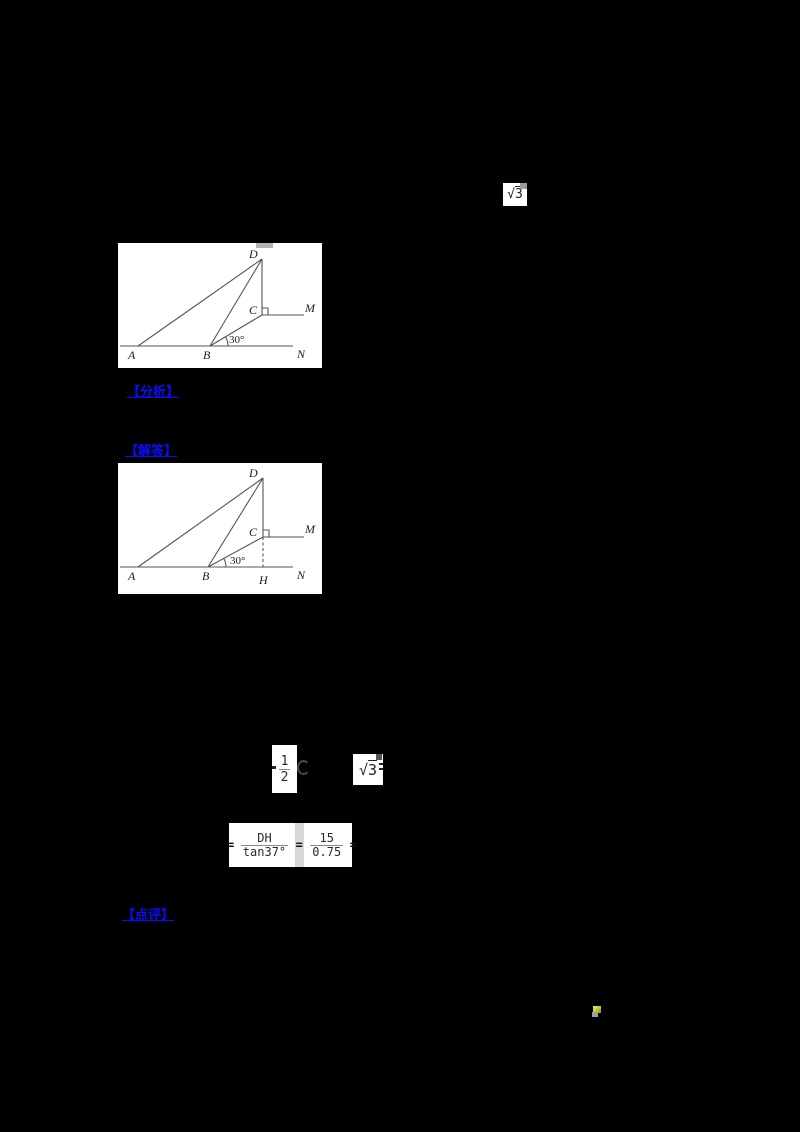  I want to click on figure1-drawing: A B C D M N 30°, so click(218, 304).